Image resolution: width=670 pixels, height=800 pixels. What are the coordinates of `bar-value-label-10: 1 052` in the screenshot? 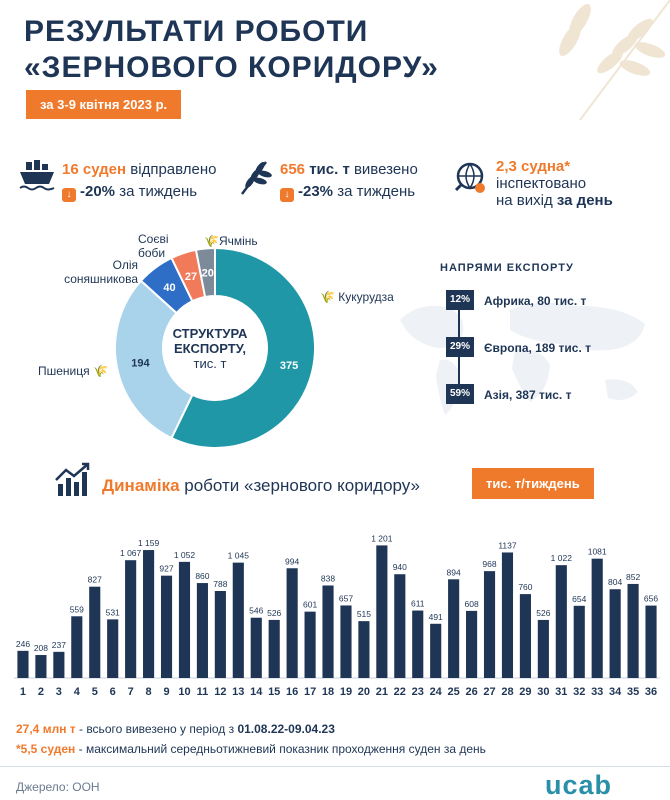 It's located at (185, 555).